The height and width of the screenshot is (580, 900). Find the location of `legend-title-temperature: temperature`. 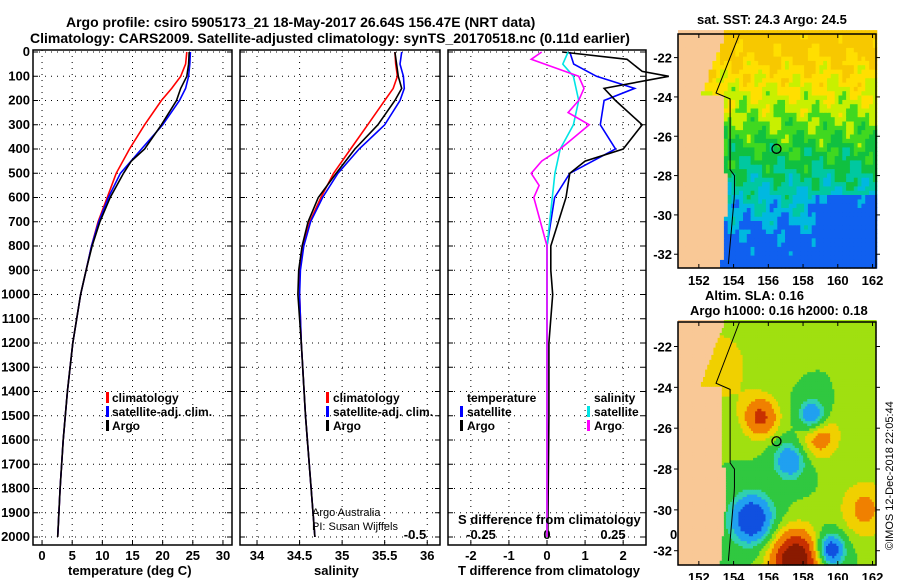

legend-title-temperature: temperature is located at coordinates (502, 398).